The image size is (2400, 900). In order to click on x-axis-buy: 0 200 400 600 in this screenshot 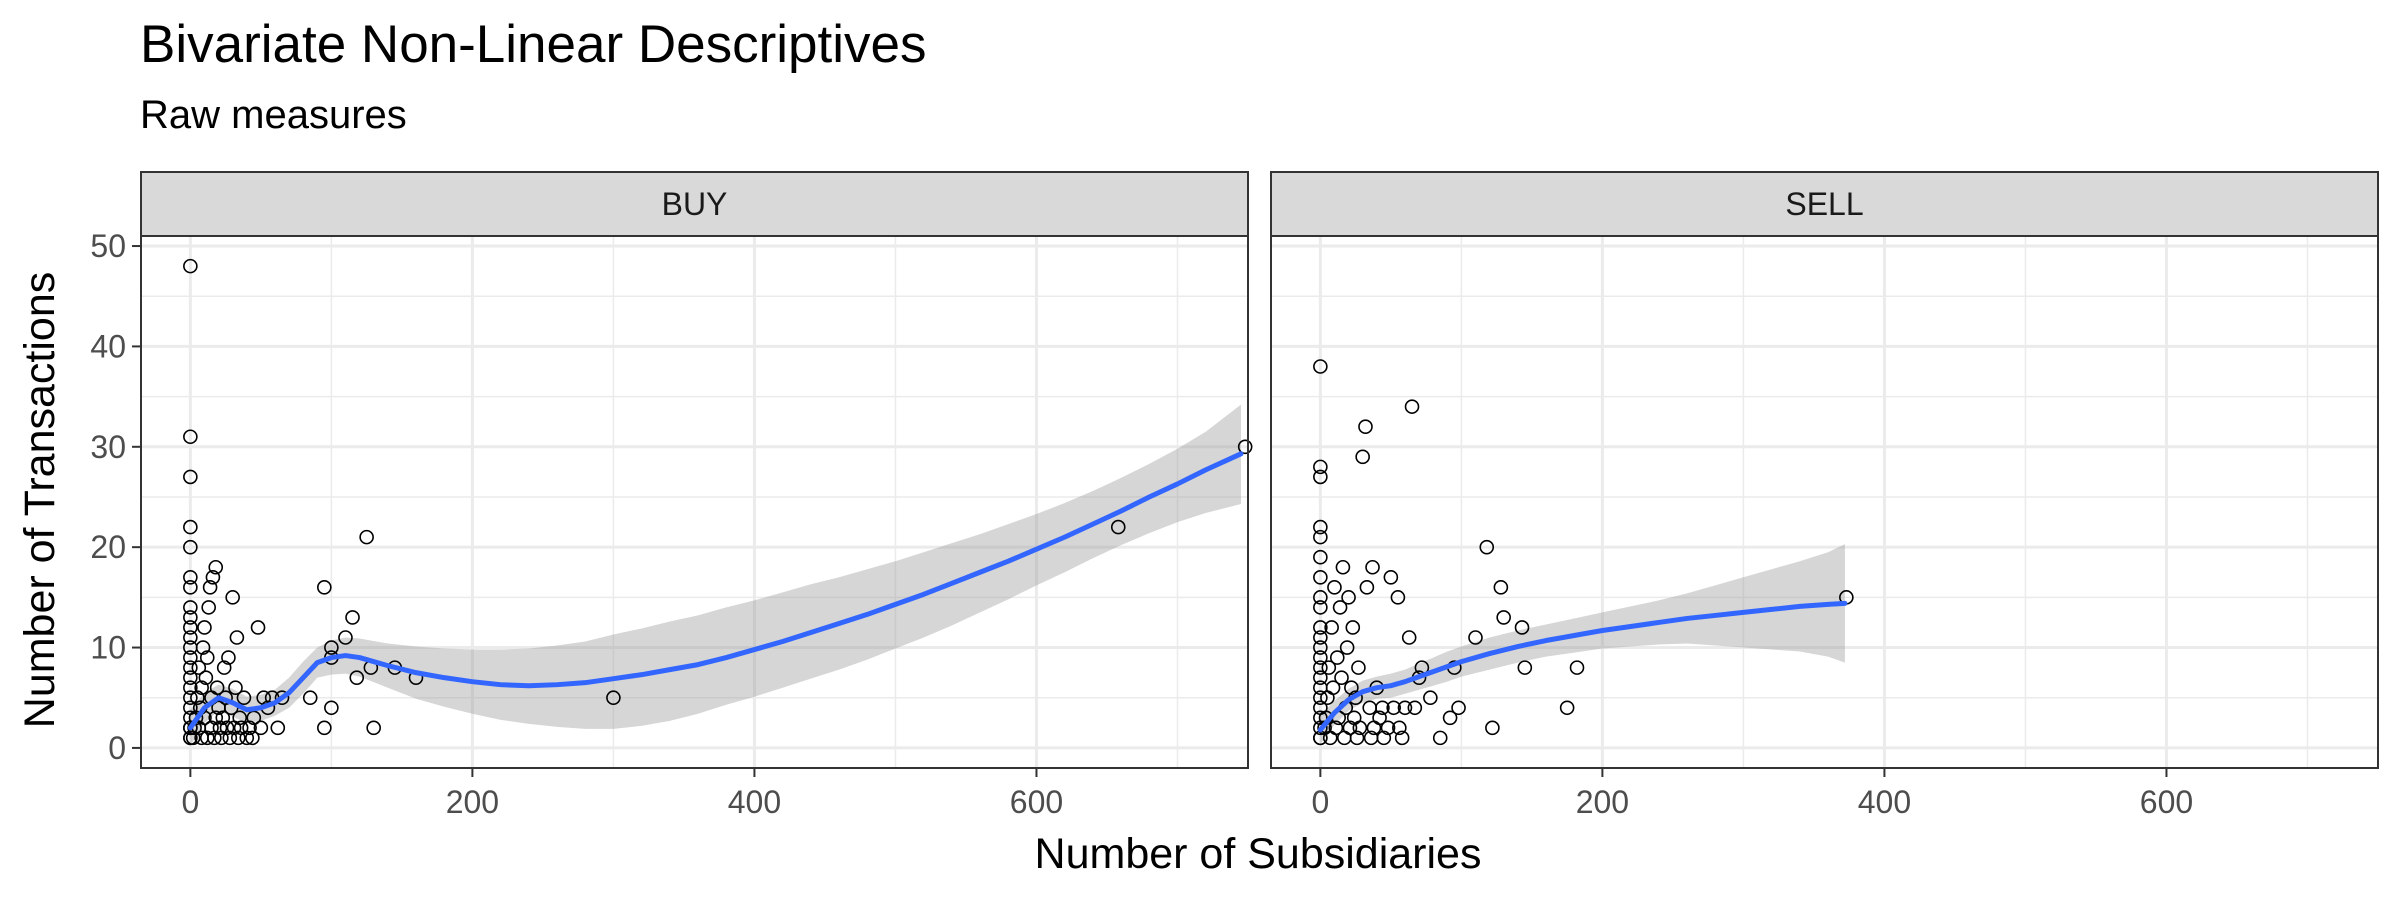, I will do `click(622, 794)`.